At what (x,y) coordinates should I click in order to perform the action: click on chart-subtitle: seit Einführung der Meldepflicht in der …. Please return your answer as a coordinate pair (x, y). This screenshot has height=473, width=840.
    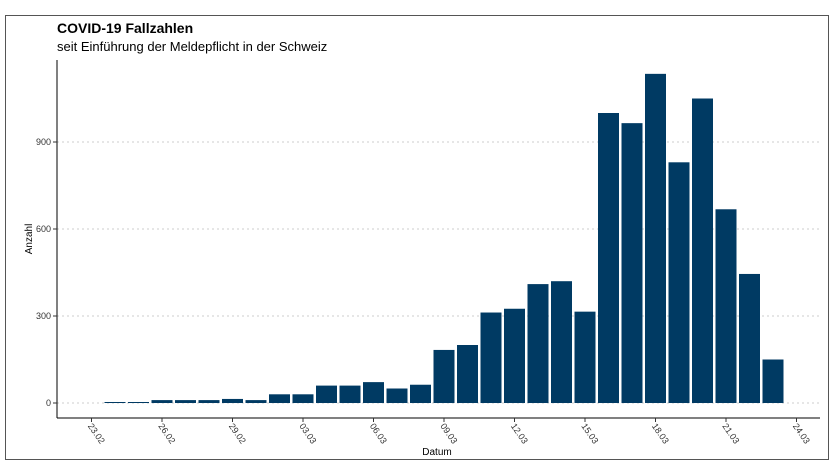
    Looking at the image, I should click on (192, 46).